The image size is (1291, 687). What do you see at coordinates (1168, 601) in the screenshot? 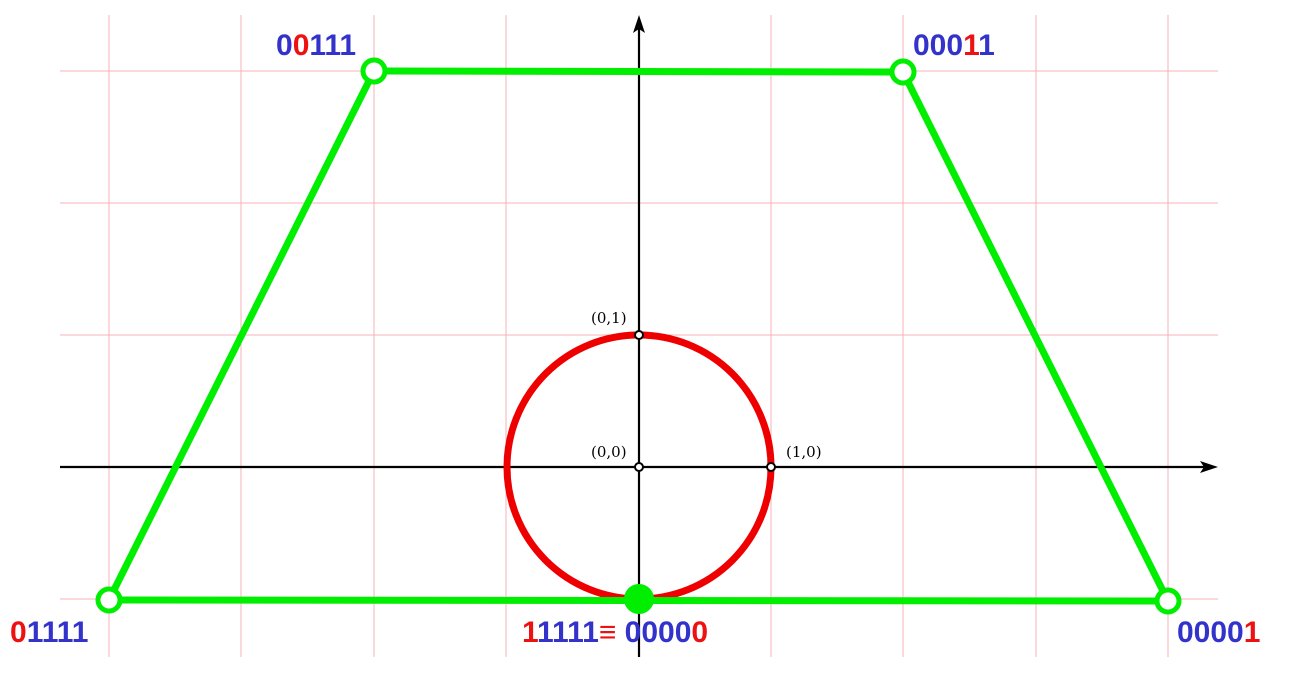
I see `vertex-bottom-right` at bounding box center [1168, 601].